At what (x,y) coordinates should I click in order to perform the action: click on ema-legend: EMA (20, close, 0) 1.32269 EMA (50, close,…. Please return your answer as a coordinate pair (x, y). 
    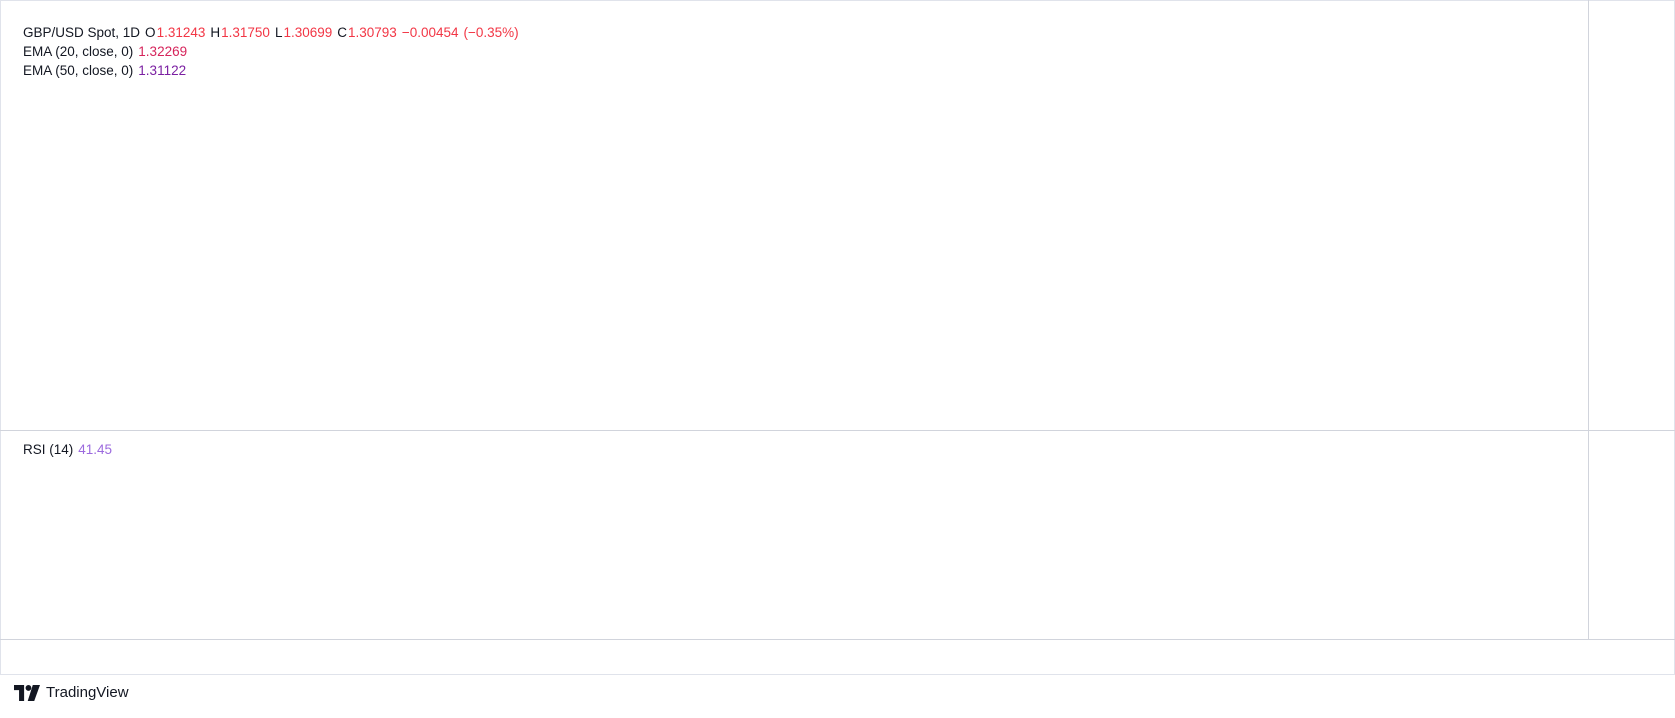
    Looking at the image, I should click on (107, 61).